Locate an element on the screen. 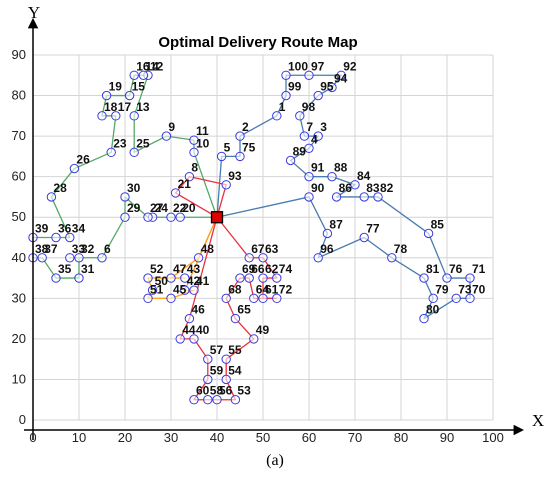 The image size is (550, 478). customer-label: 48 is located at coordinates (208, 249).